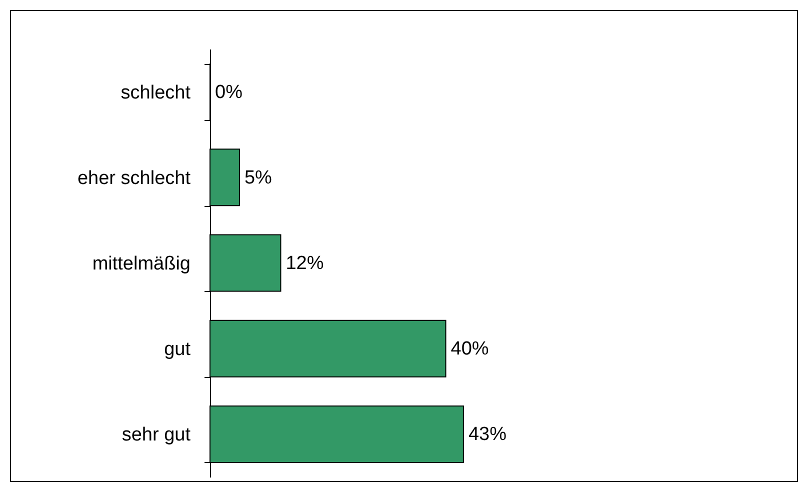 The height and width of the screenshot is (484, 806). What do you see at coordinates (156, 93) in the screenshot?
I see `y-tick-label: schlecht` at bounding box center [156, 93].